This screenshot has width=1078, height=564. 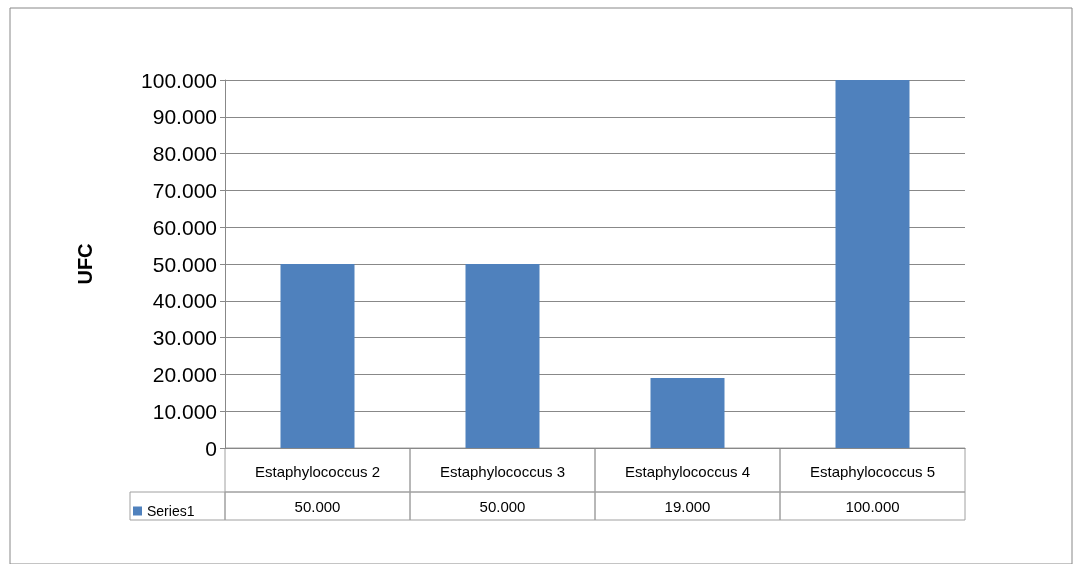 What do you see at coordinates (872, 506) in the screenshot?
I see `data-label: 100.000` at bounding box center [872, 506].